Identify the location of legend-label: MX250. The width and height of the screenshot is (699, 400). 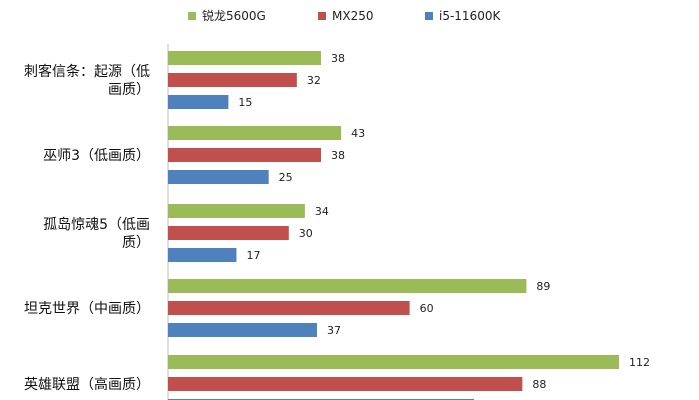
(352, 16).